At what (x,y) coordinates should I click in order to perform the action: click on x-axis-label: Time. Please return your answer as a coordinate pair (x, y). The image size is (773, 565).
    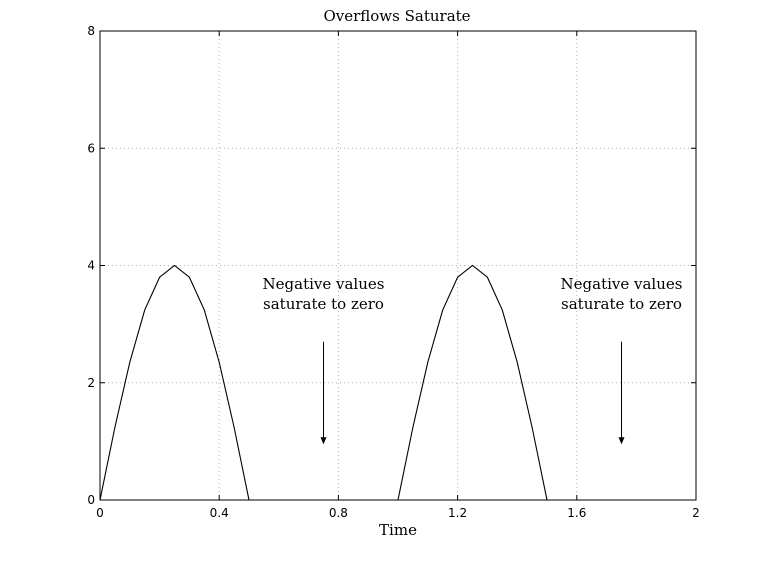
    Looking at the image, I should click on (398, 530).